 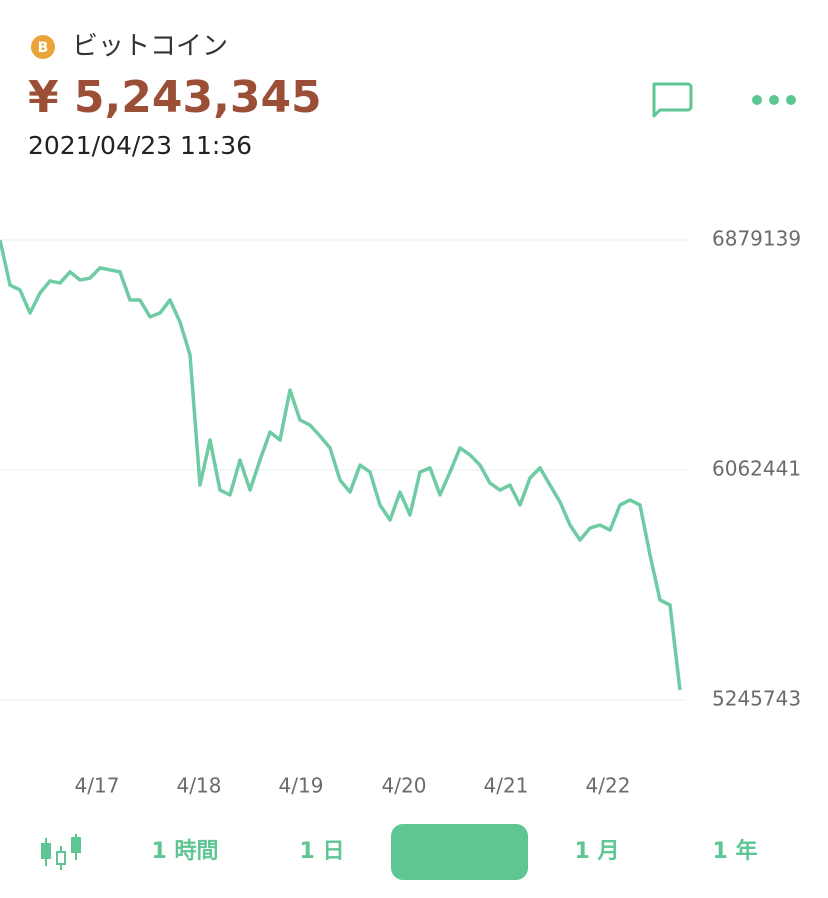 What do you see at coordinates (185, 851) in the screenshot?
I see `range-tab: 1 時間` at bounding box center [185, 851].